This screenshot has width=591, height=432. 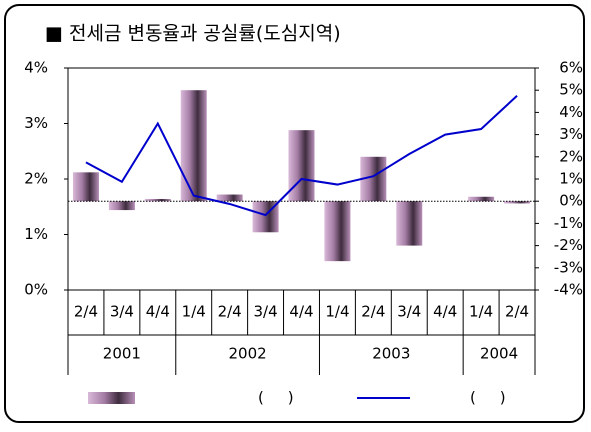 I want to click on y2-tick-label: -1%, so click(x=568, y=223).